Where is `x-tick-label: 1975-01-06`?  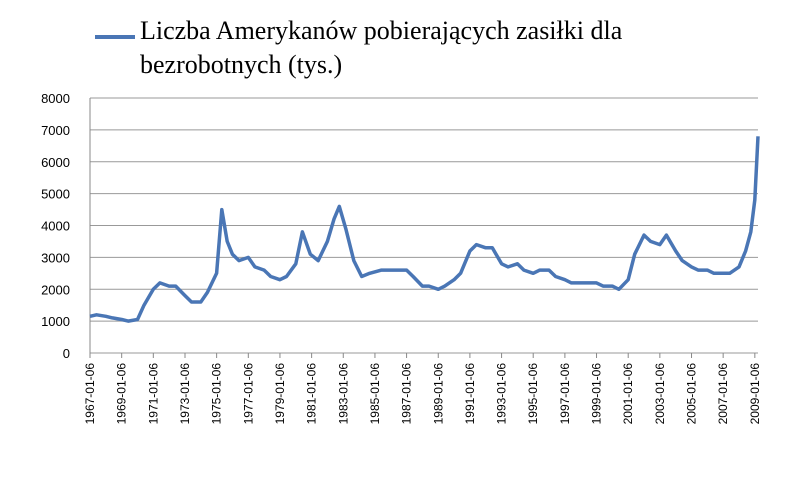
x-tick-label: 1975-01-06 is located at coordinates (217, 394).